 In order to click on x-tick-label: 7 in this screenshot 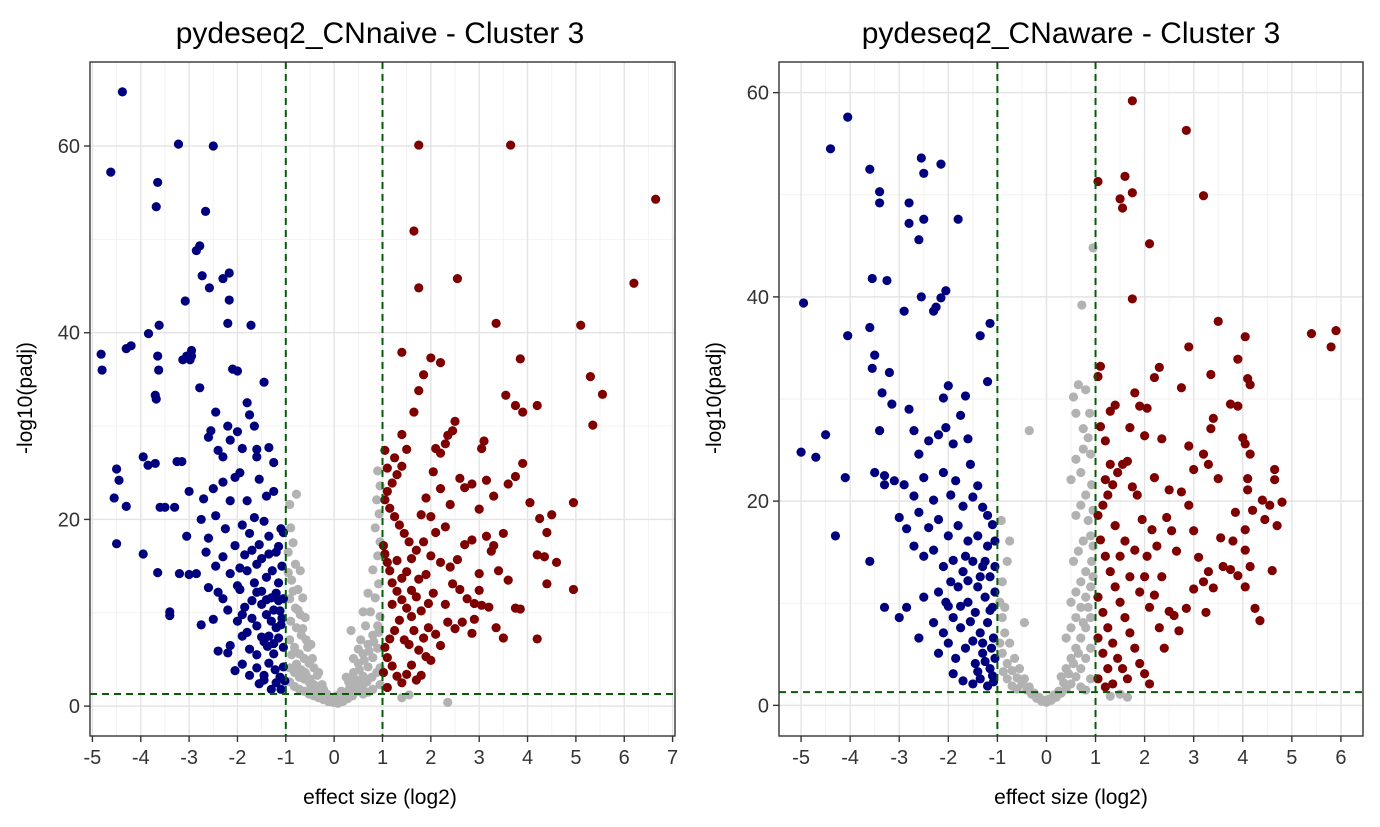, I will do `click(672, 758)`.